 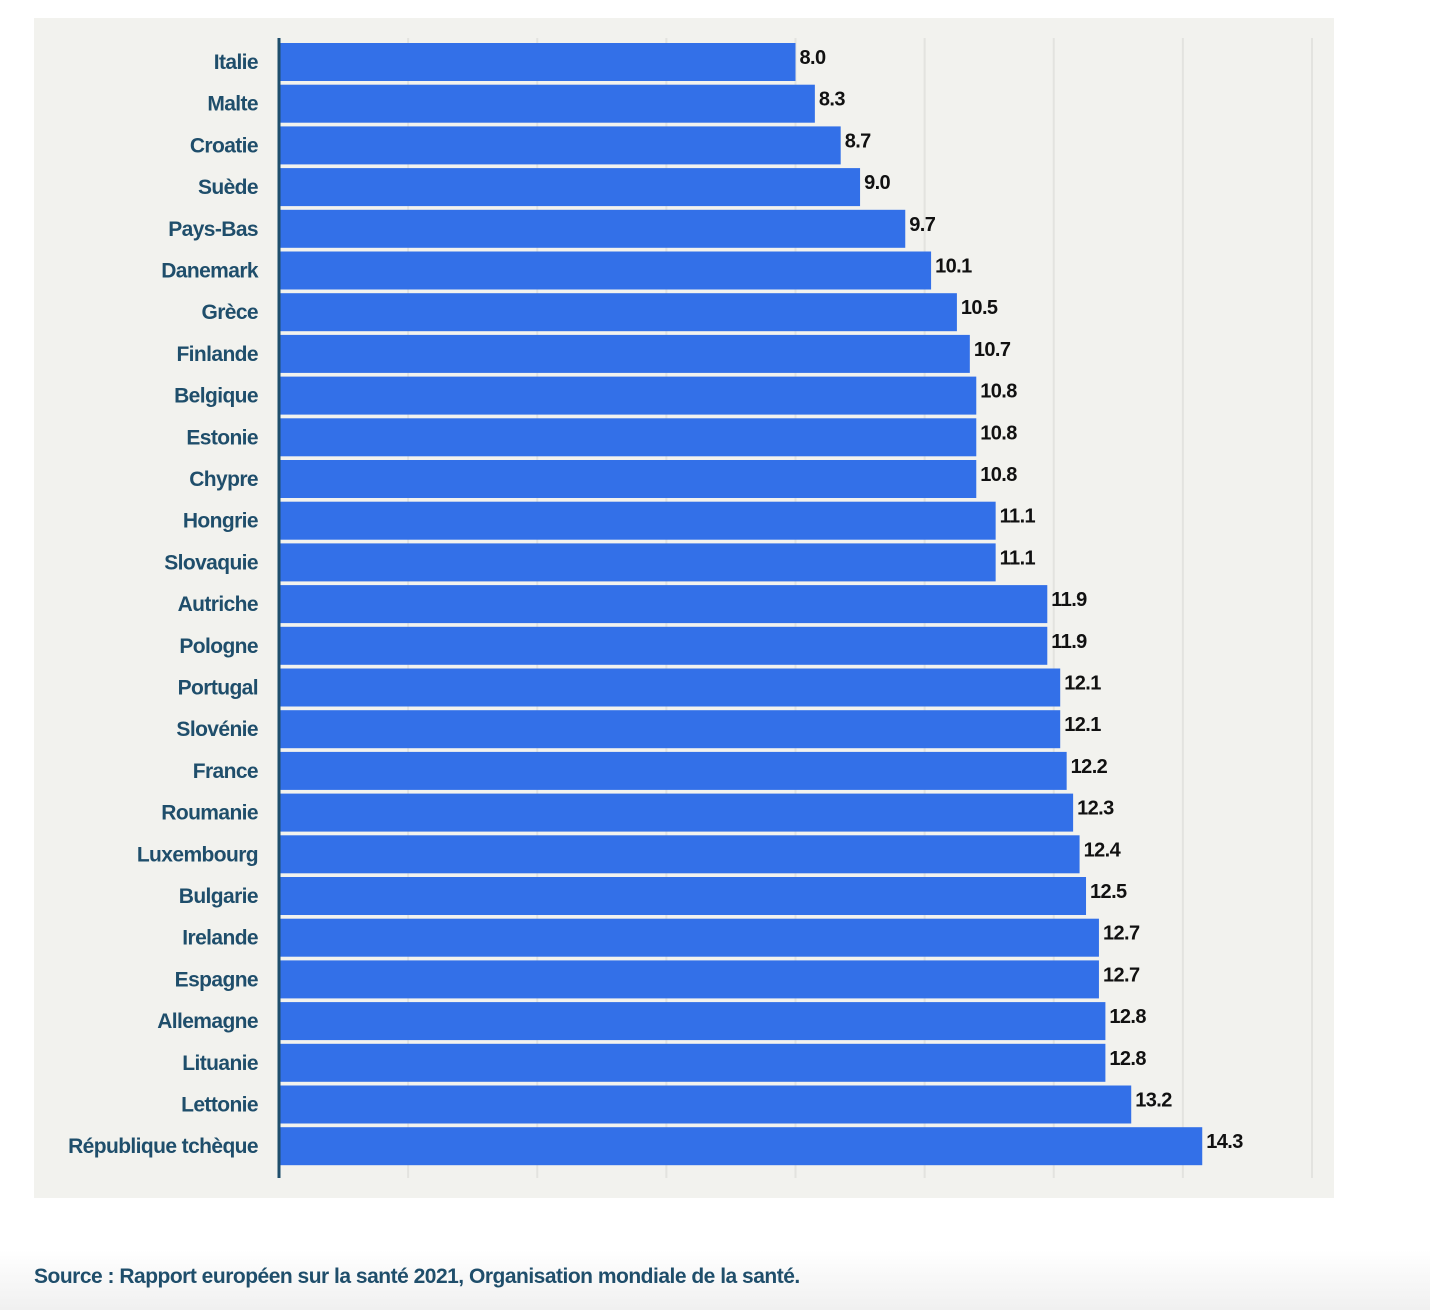 What do you see at coordinates (218, 646) in the screenshot?
I see `category-label: Pologne` at bounding box center [218, 646].